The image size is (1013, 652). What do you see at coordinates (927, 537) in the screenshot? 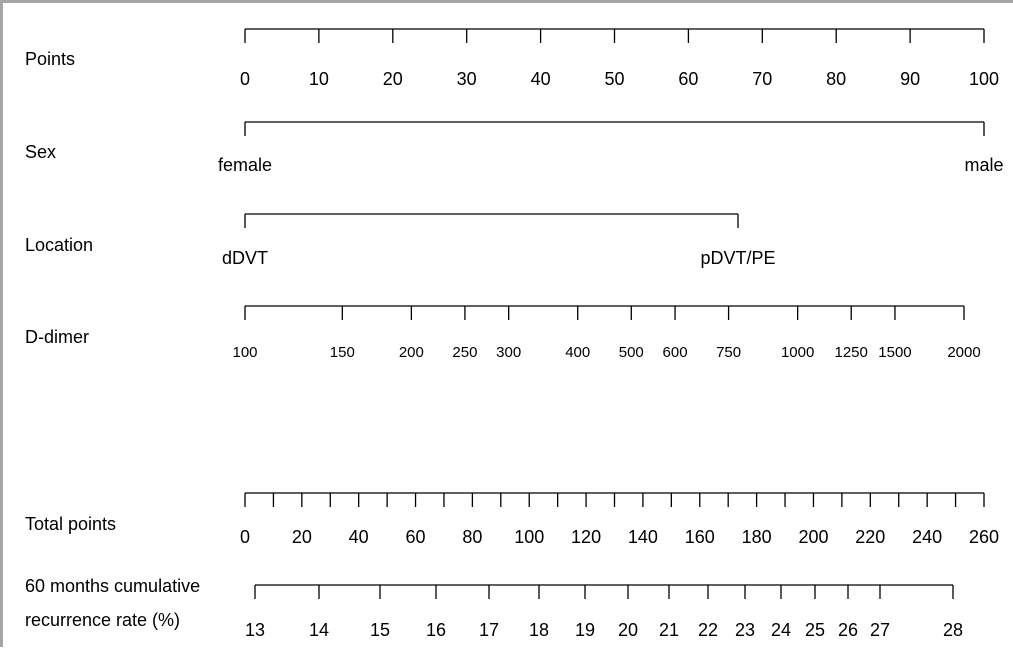
I see `total-points-tick-label: 240` at bounding box center [927, 537].